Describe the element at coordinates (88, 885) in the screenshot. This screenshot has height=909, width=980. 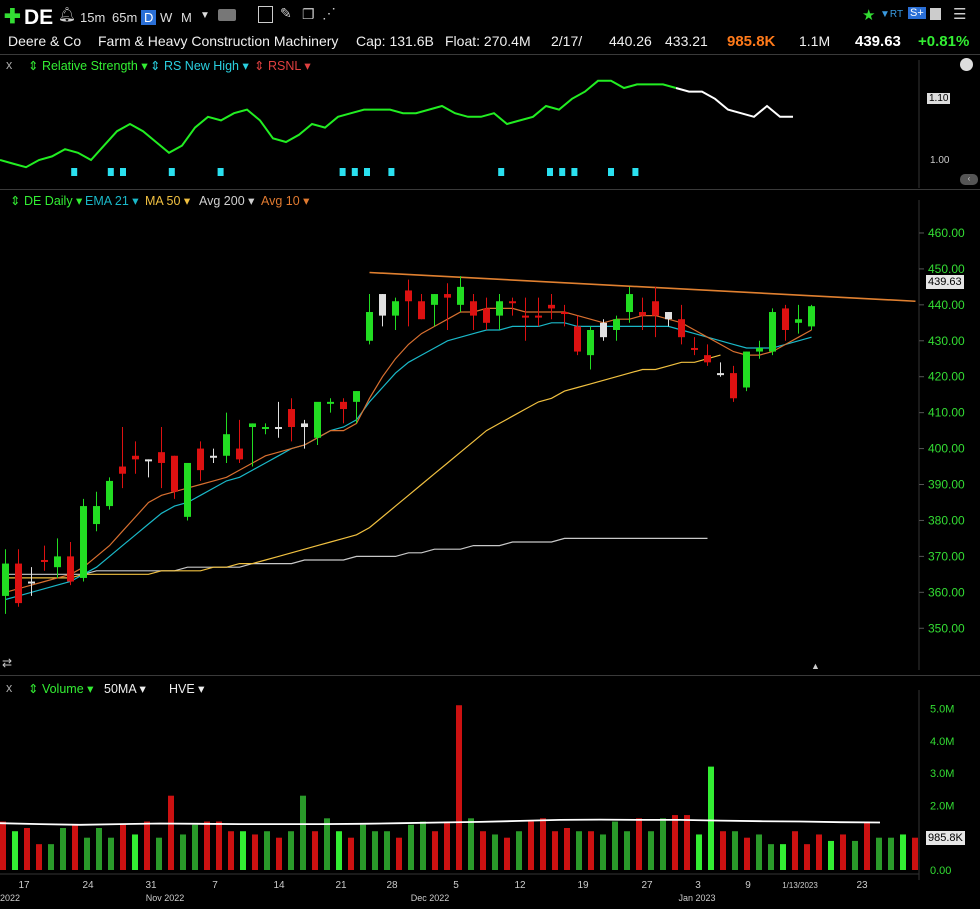
I see `date-tick-label: 24` at that location.